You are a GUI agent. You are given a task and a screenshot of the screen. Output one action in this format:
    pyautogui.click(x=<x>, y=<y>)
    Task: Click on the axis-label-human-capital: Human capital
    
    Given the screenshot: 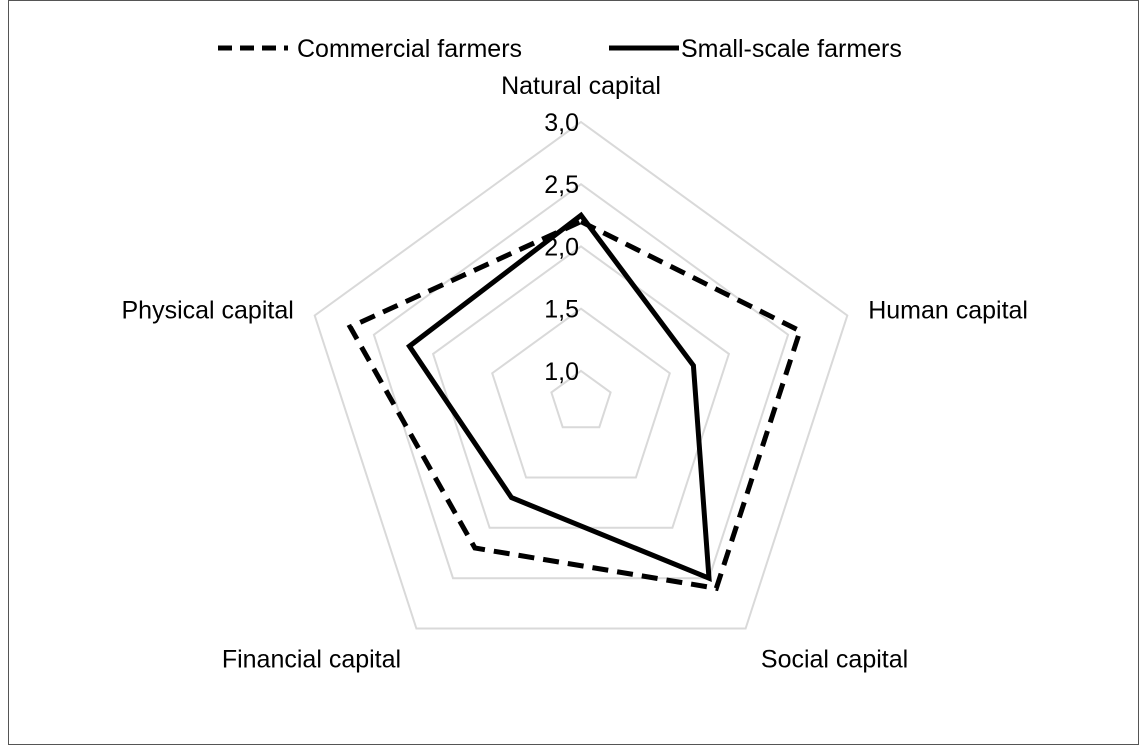 What is the action you would take?
    pyautogui.click(x=948, y=311)
    